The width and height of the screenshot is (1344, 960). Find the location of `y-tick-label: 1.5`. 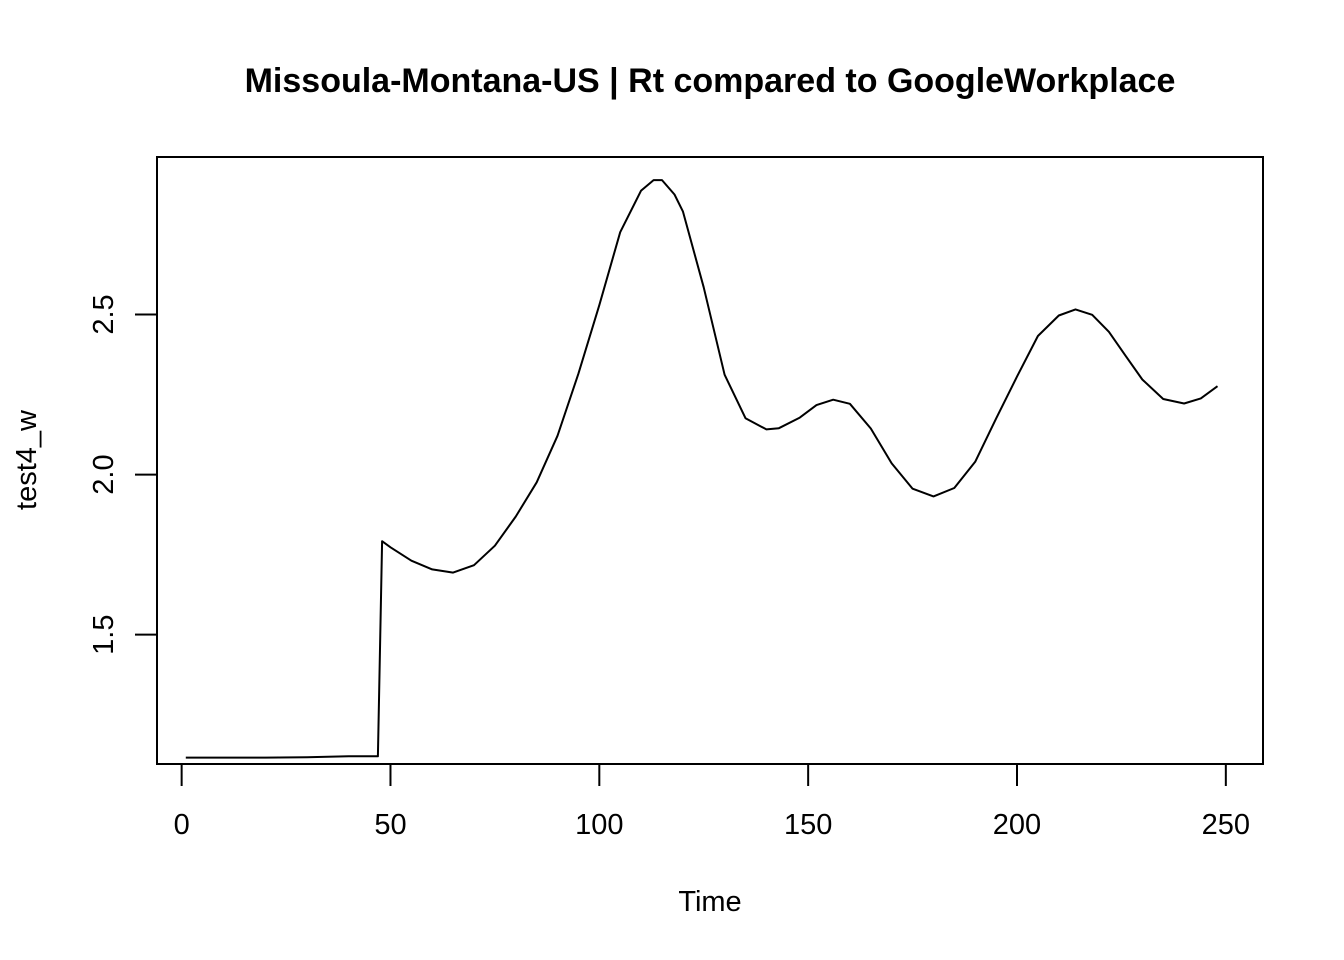

y-tick-label: 1.5 is located at coordinates (104, 634).